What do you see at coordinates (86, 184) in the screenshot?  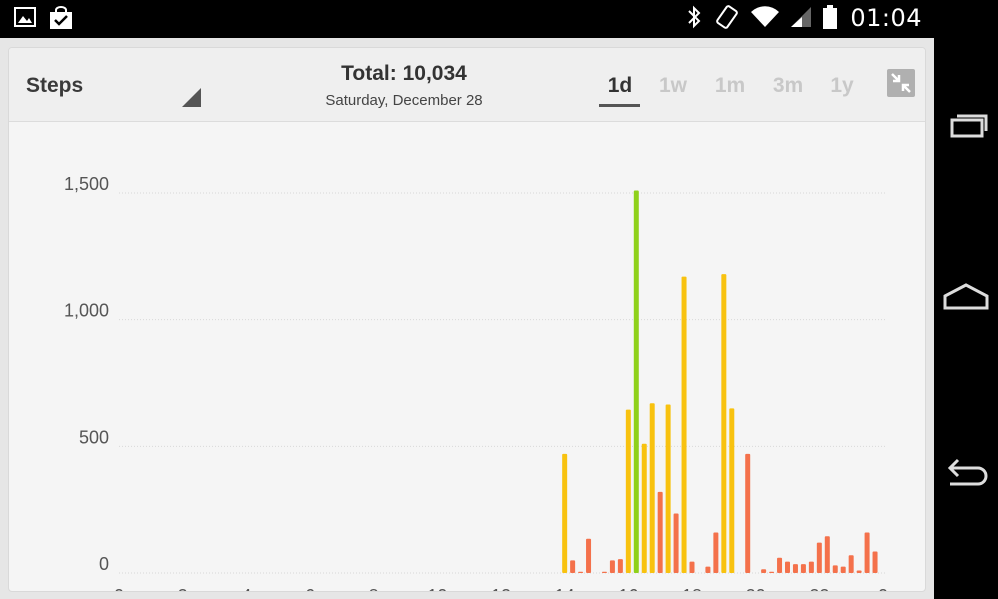 I see `y-tick-label: 1,500` at bounding box center [86, 184].